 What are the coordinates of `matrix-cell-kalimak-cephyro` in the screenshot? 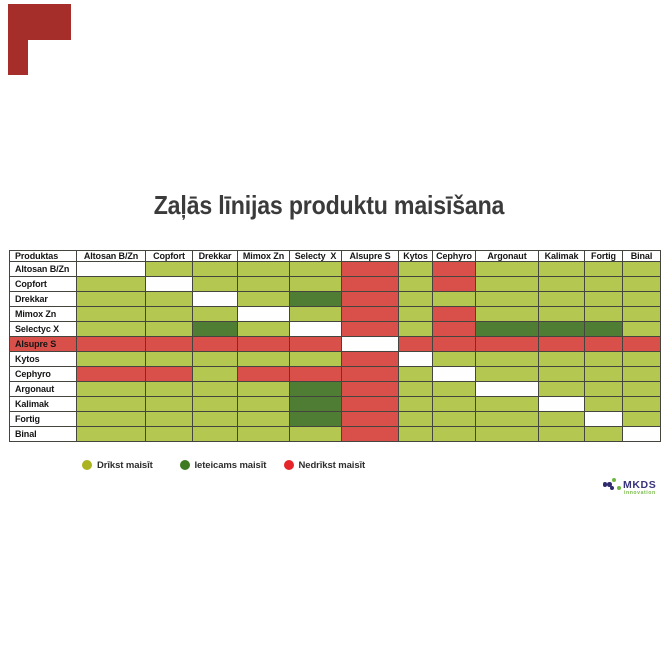 It's located at (454, 404).